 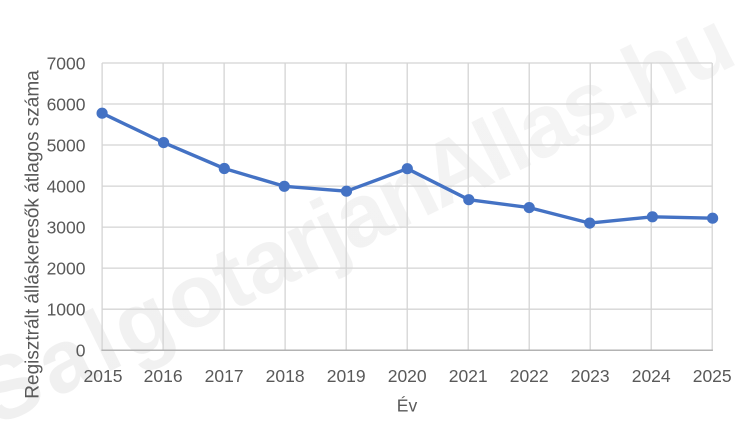 What do you see at coordinates (66, 105) in the screenshot?
I see `svg-text: 6000` at bounding box center [66, 105].